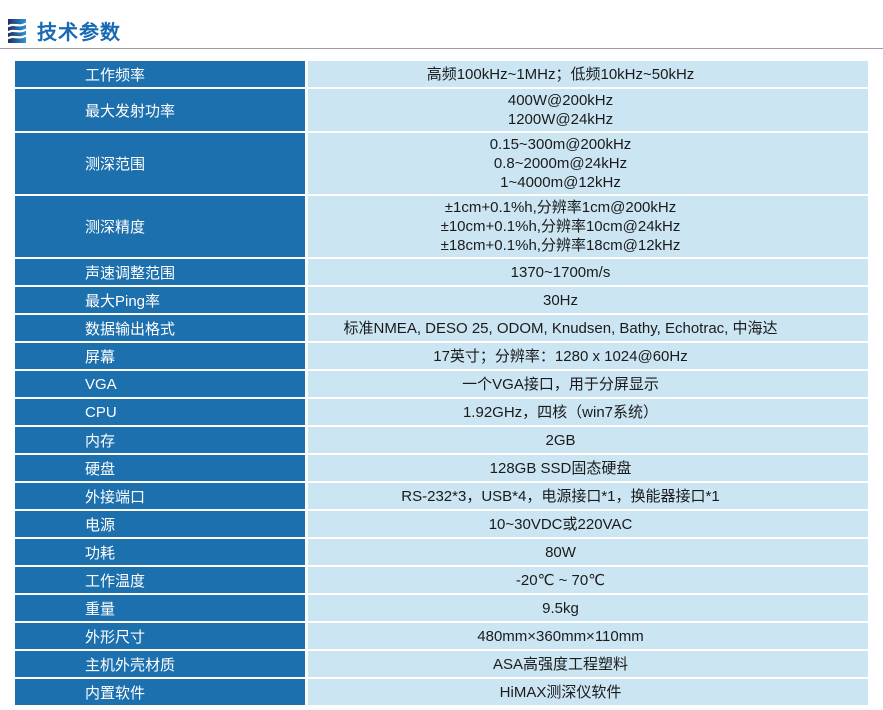 This screenshot has width=883, height=710. What do you see at coordinates (560, 207) in the screenshot?
I see `spec-value-line: ±1cm+0.1%h,分辨率1cm@200kHz` at bounding box center [560, 207].